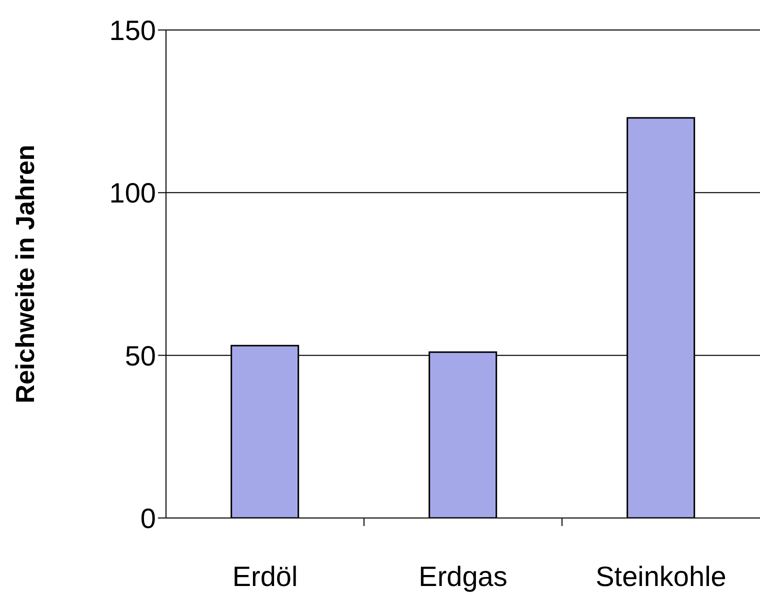 Image resolution: width=760 pixels, height=599 pixels. What do you see at coordinates (132, 30) in the screenshot?
I see `y-tick-label: 150` at bounding box center [132, 30].